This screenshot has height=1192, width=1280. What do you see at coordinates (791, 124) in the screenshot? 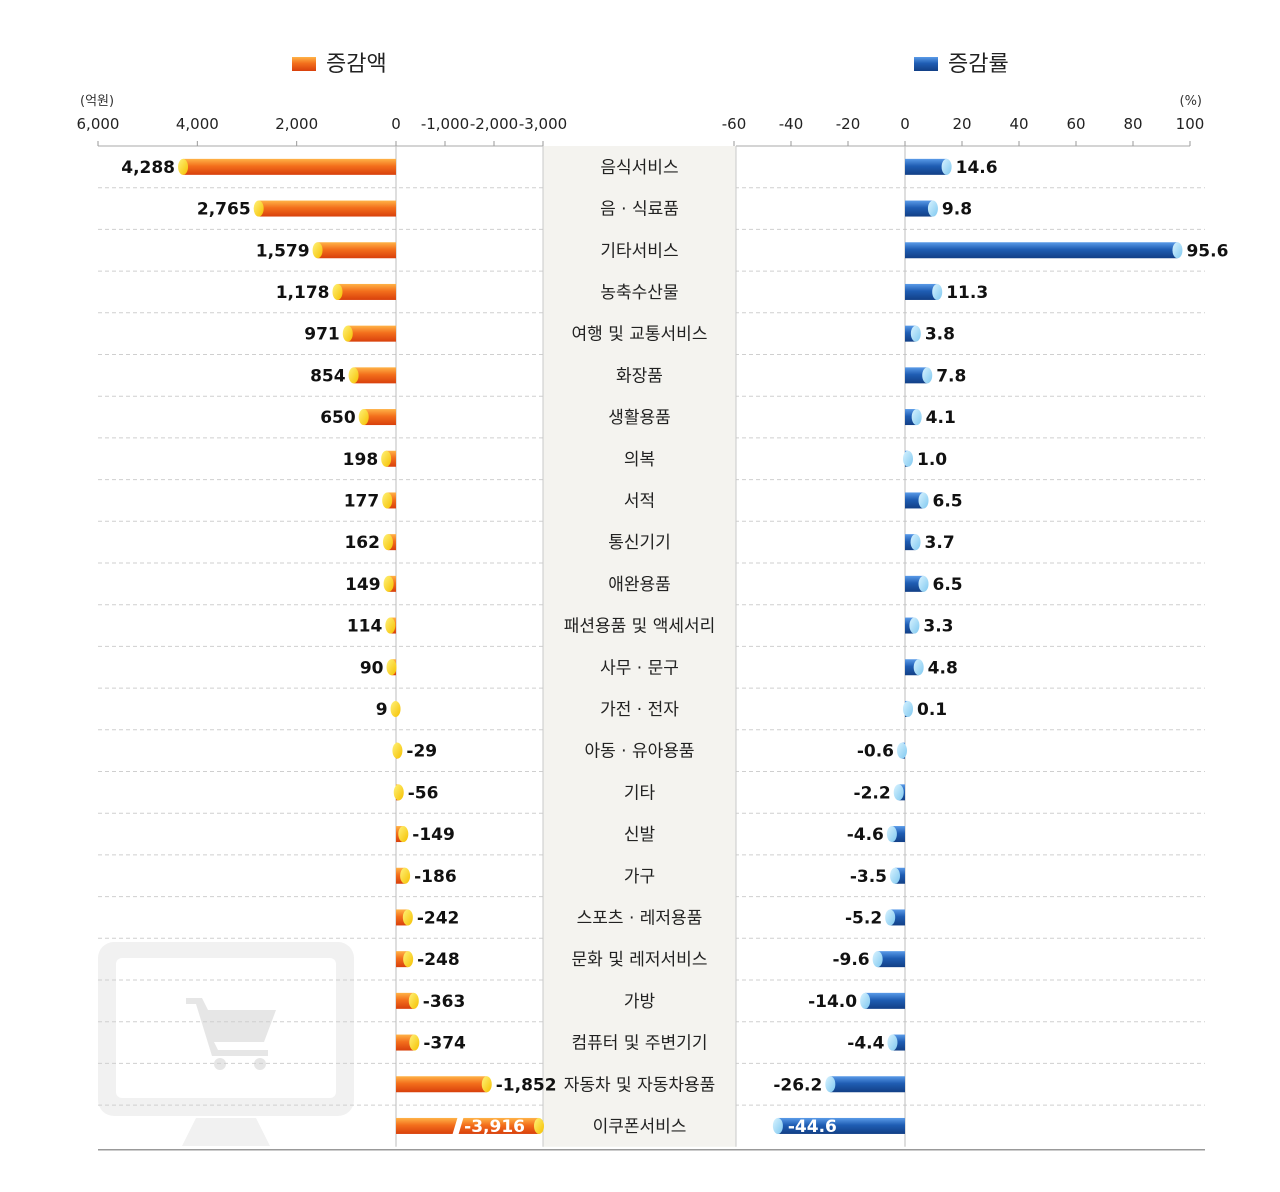
I see `right-tick-label: -40` at bounding box center [791, 124].